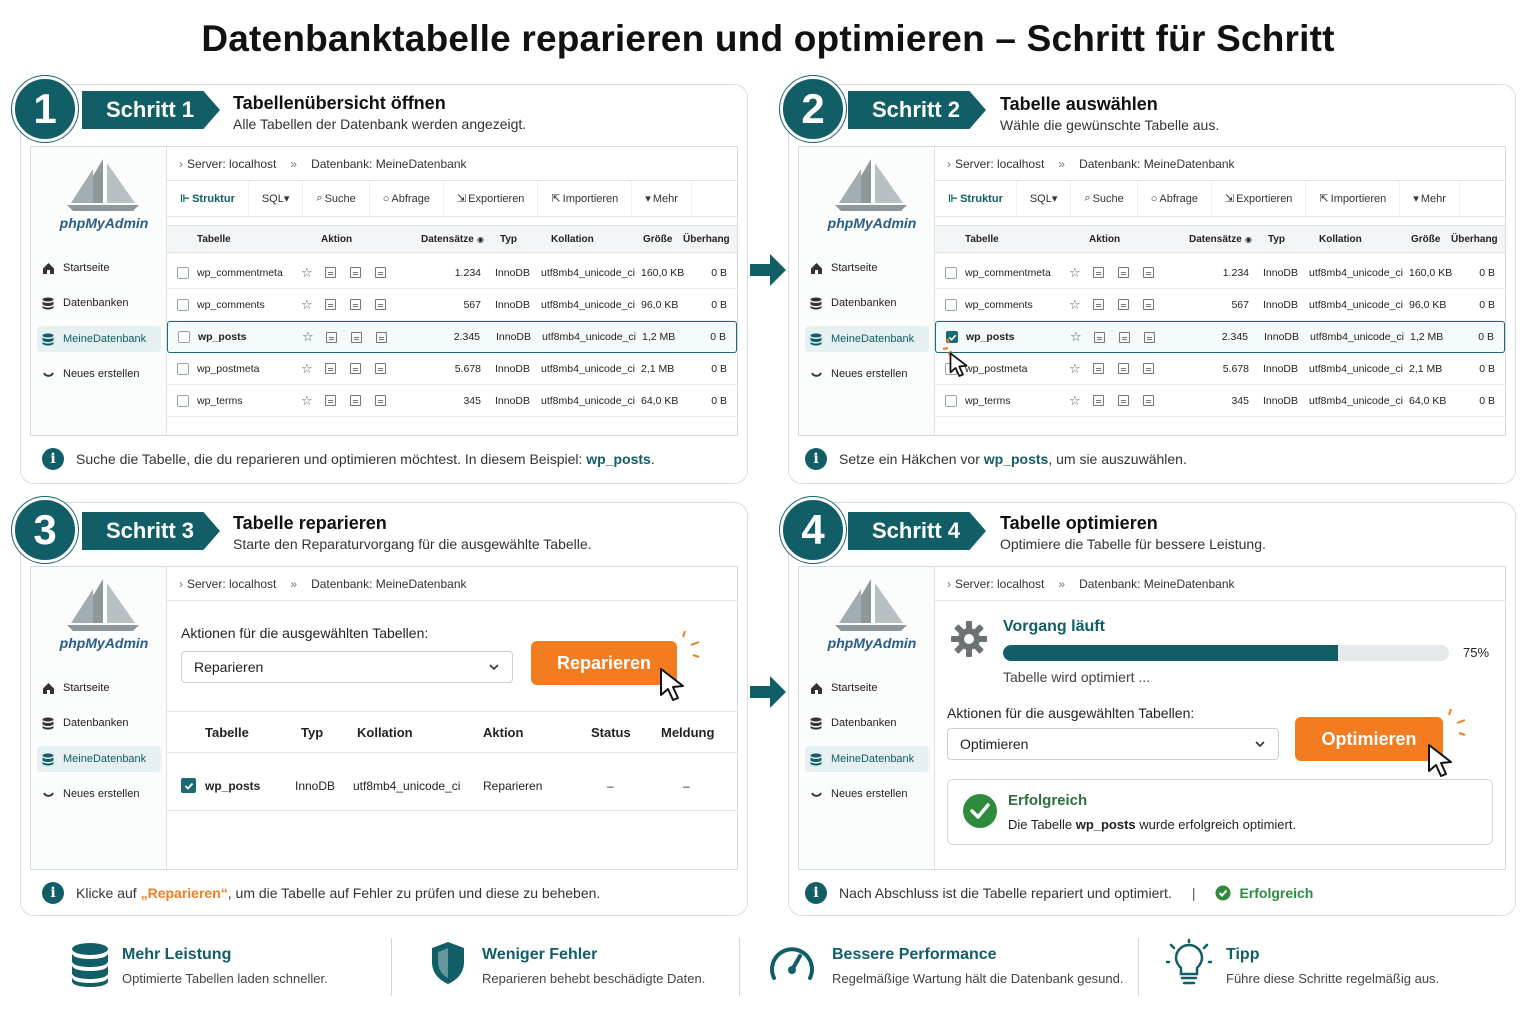 This screenshot has width=1536, height=1024. I want to click on tab-2: SQL▾, so click(1044, 198).